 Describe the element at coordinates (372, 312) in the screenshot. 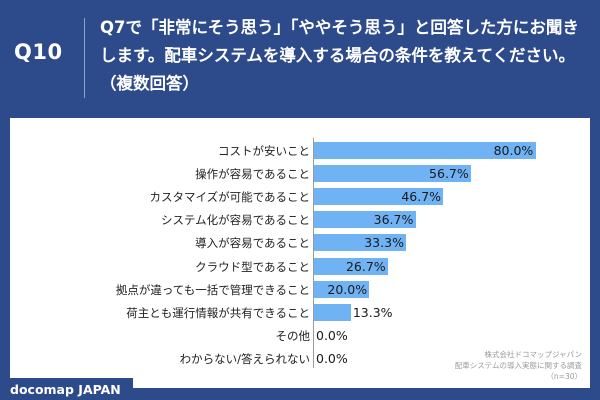

I see `value-label: 13.3%` at that location.